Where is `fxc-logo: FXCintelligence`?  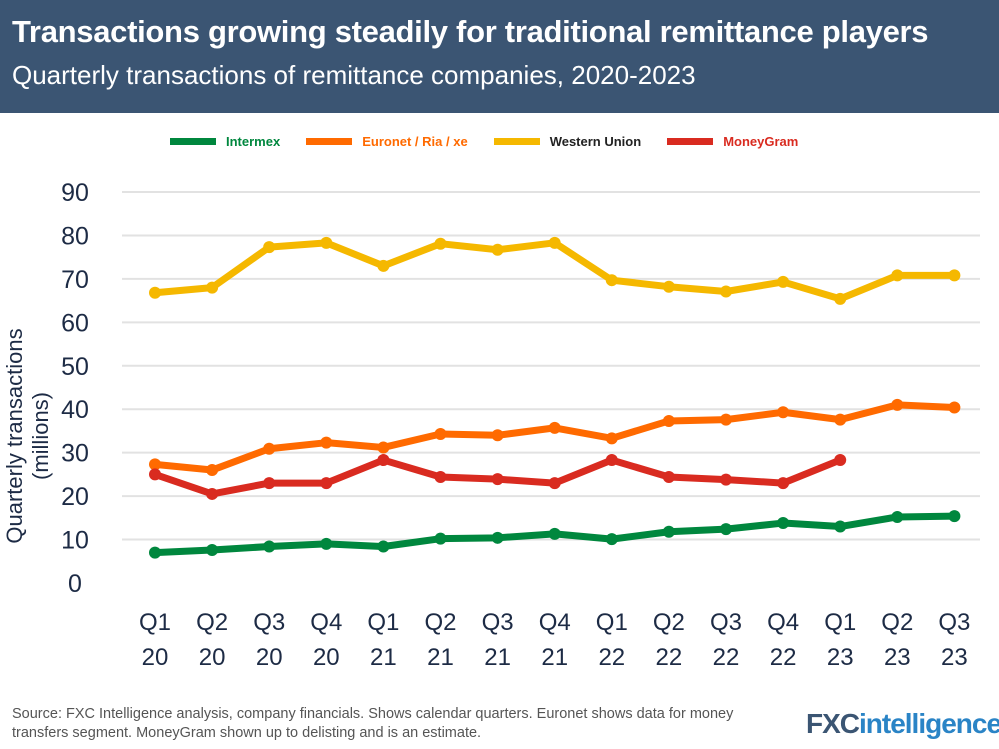
fxc-logo: FXCintelligence is located at coordinates (902, 724).